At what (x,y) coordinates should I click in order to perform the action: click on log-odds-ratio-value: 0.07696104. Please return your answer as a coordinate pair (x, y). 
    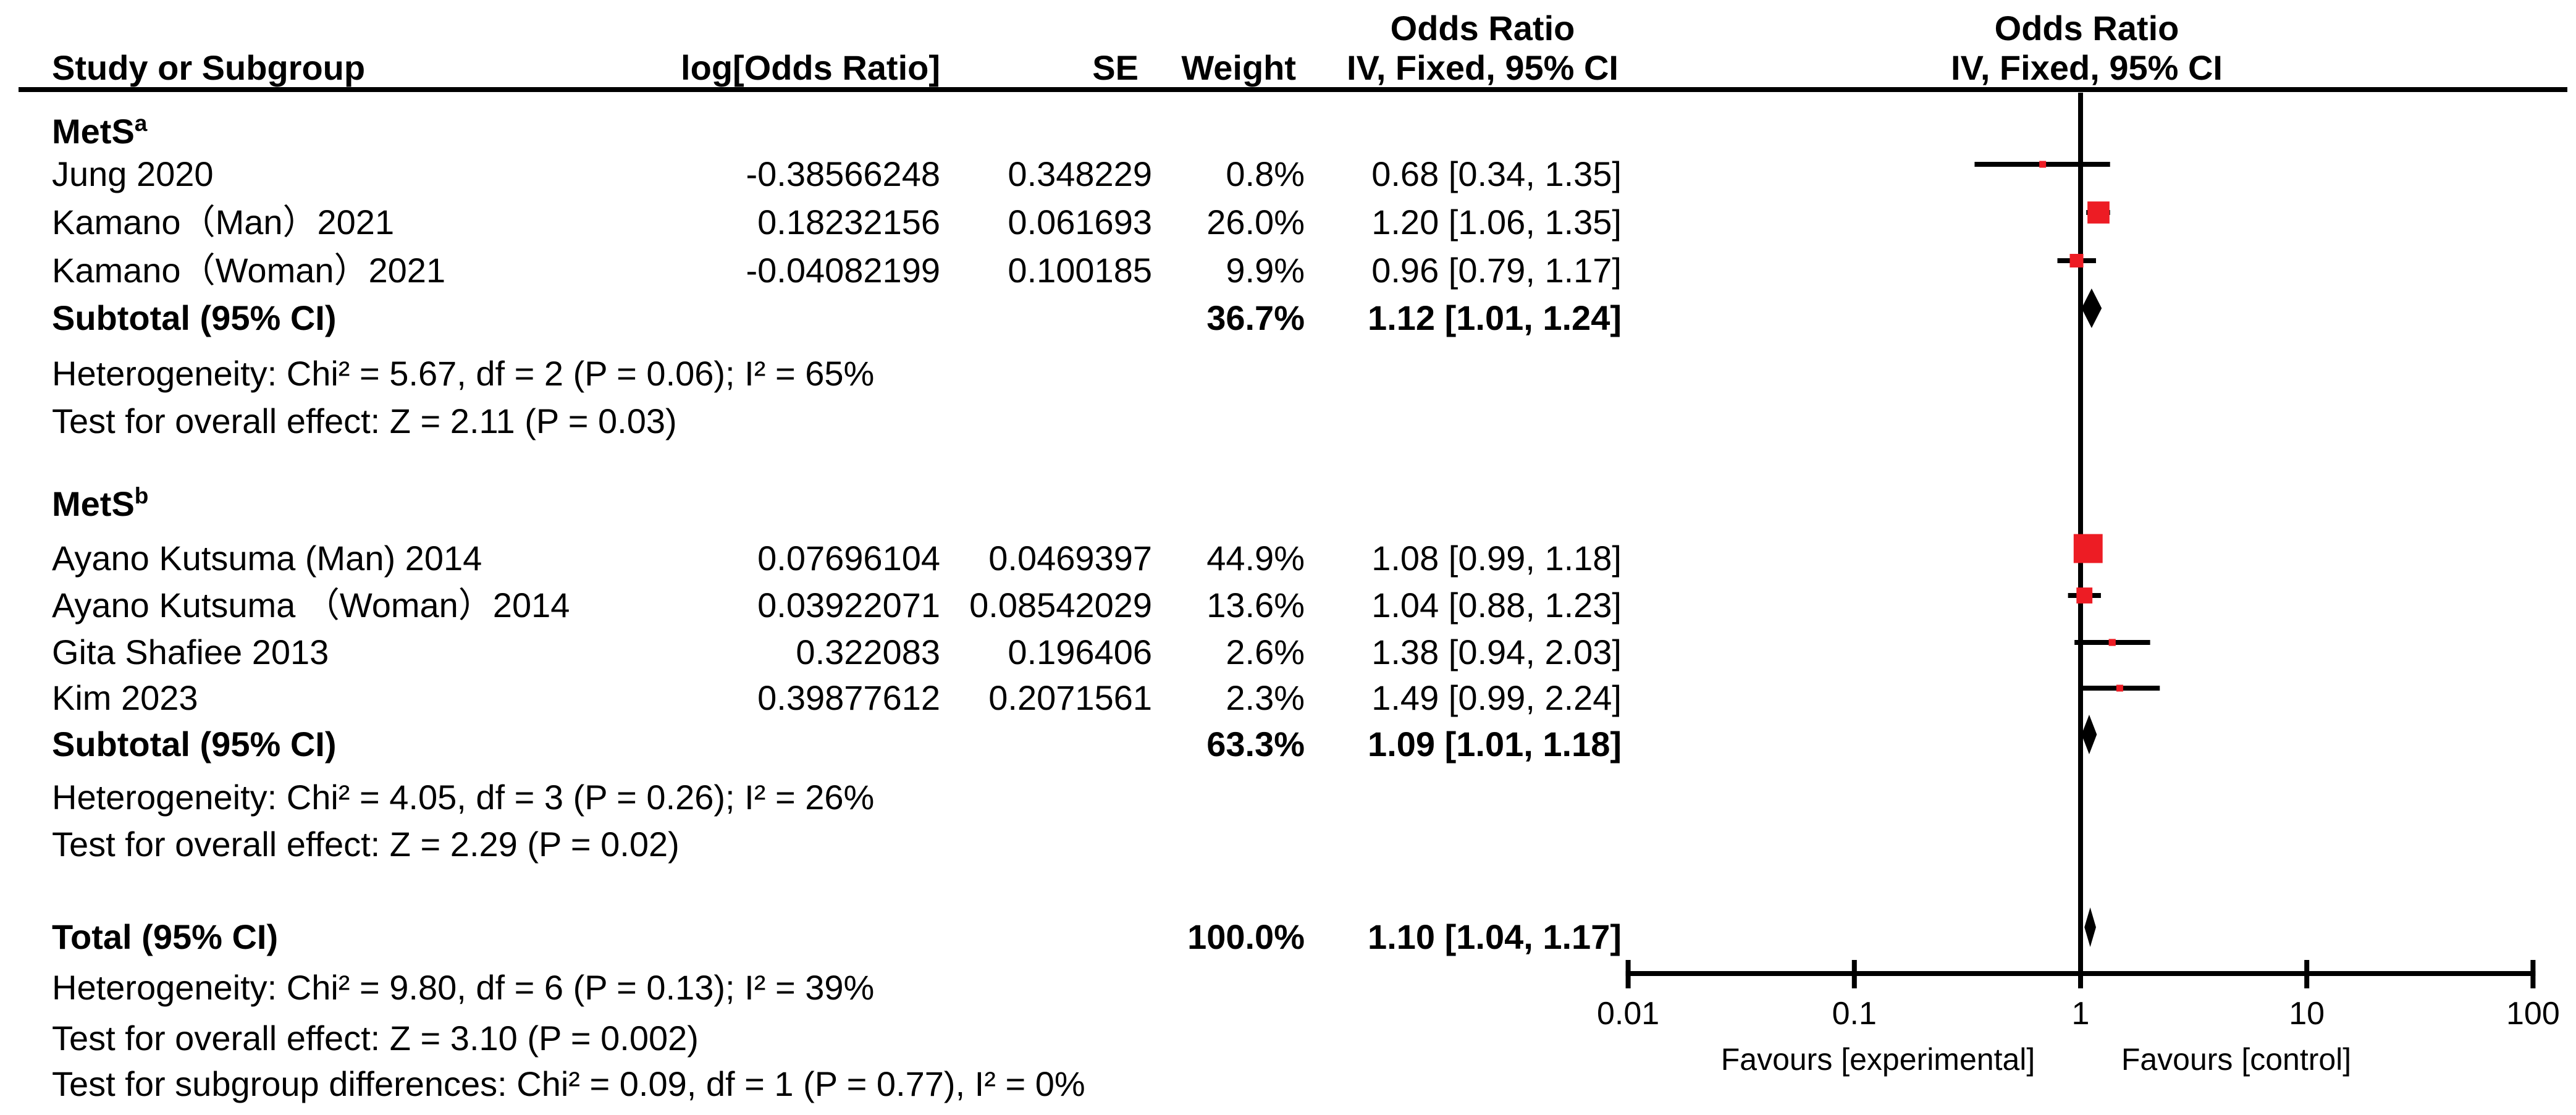
    Looking at the image, I should click on (848, 558).